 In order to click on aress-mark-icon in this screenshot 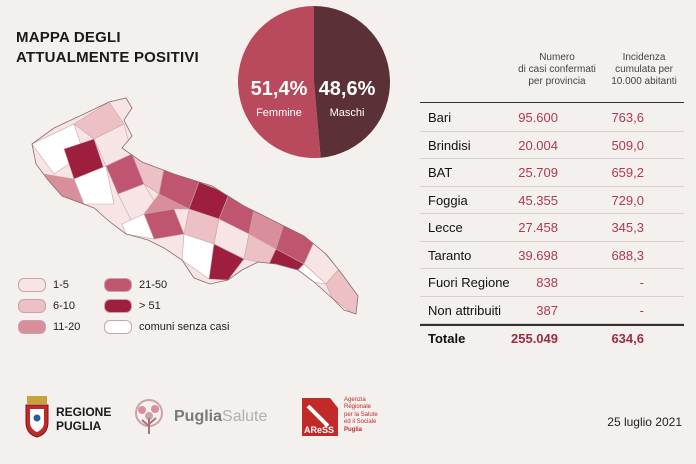, I will do `click(320, 417)`.